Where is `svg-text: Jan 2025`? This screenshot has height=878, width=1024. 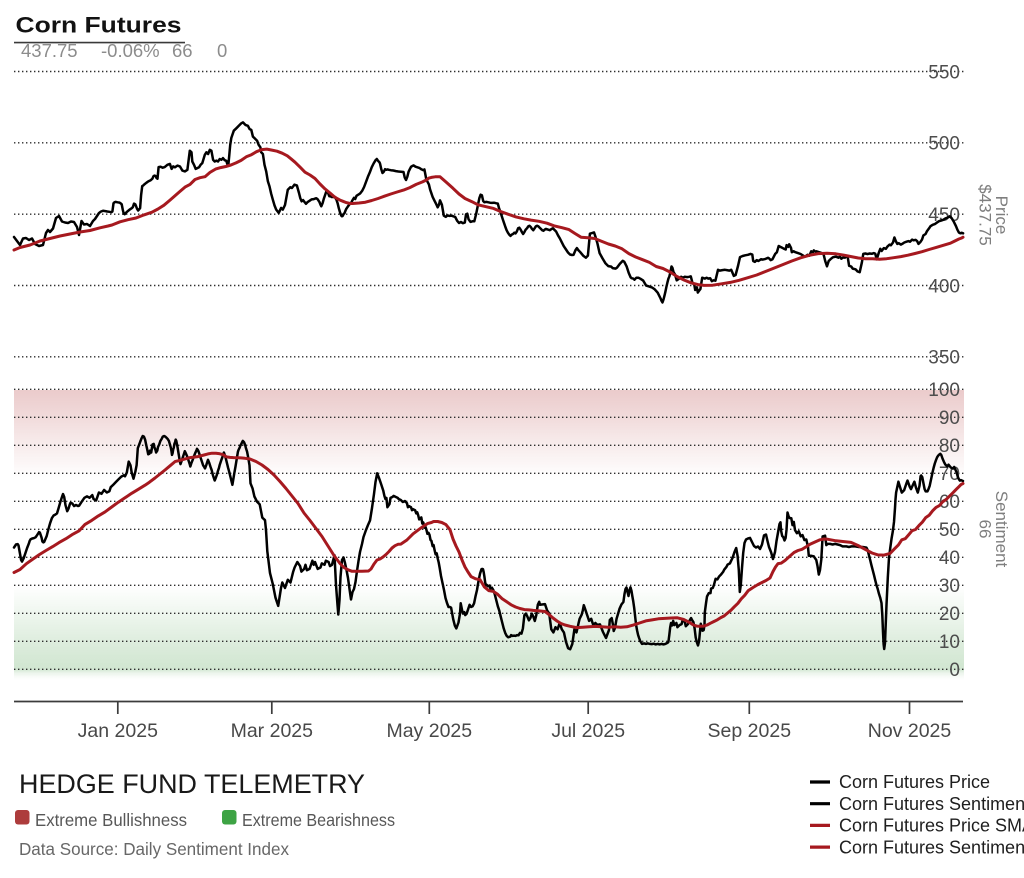
svg-text: Jan 2025 is located at coordinates (118, 731).